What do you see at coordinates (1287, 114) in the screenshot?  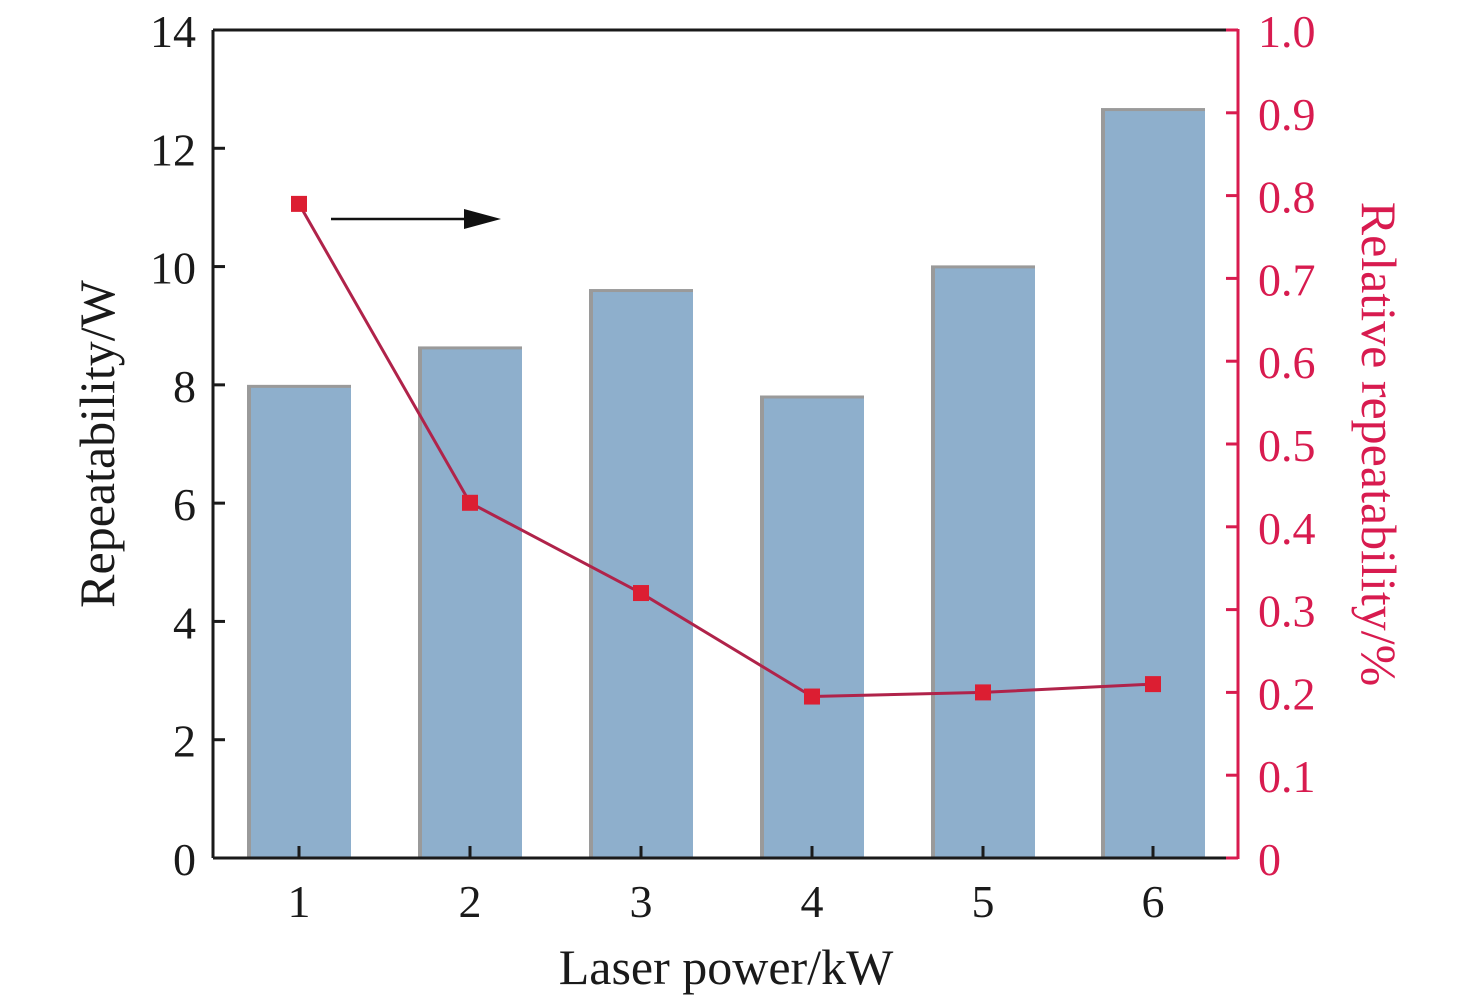 I see `right-tick-label: 0.9` at bounding box center [1287, 114].